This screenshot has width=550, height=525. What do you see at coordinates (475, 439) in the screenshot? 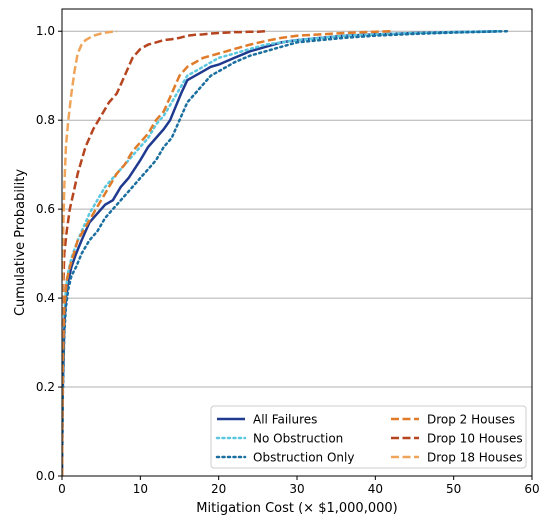
I see `legend-label: Drop 10 Houses` at bounding box center [475, 439].